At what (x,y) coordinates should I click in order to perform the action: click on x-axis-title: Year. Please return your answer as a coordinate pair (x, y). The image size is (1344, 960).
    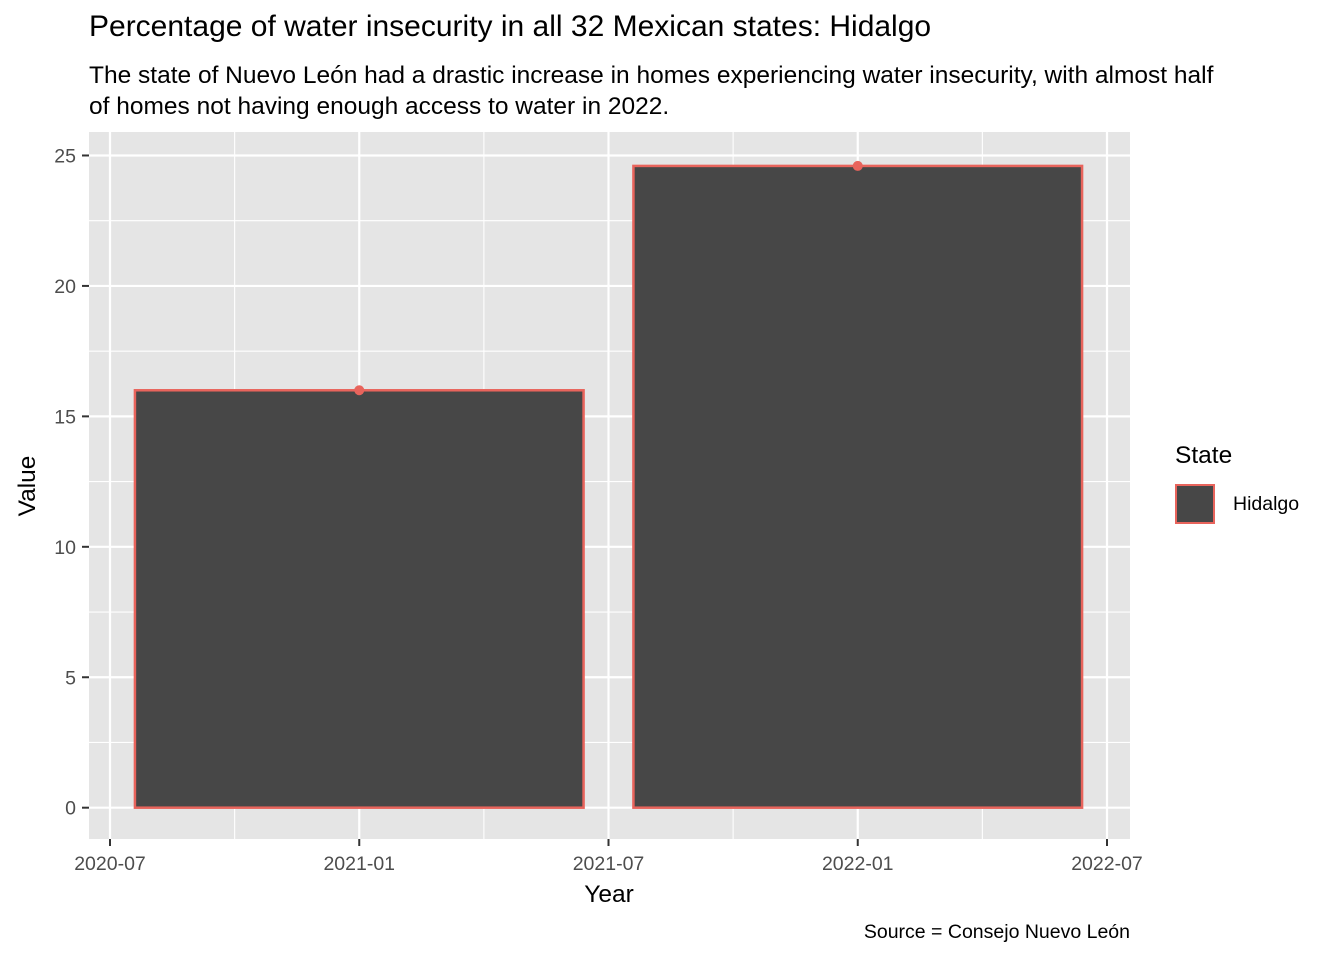
    Looking at the image, I should click on (609, 894).